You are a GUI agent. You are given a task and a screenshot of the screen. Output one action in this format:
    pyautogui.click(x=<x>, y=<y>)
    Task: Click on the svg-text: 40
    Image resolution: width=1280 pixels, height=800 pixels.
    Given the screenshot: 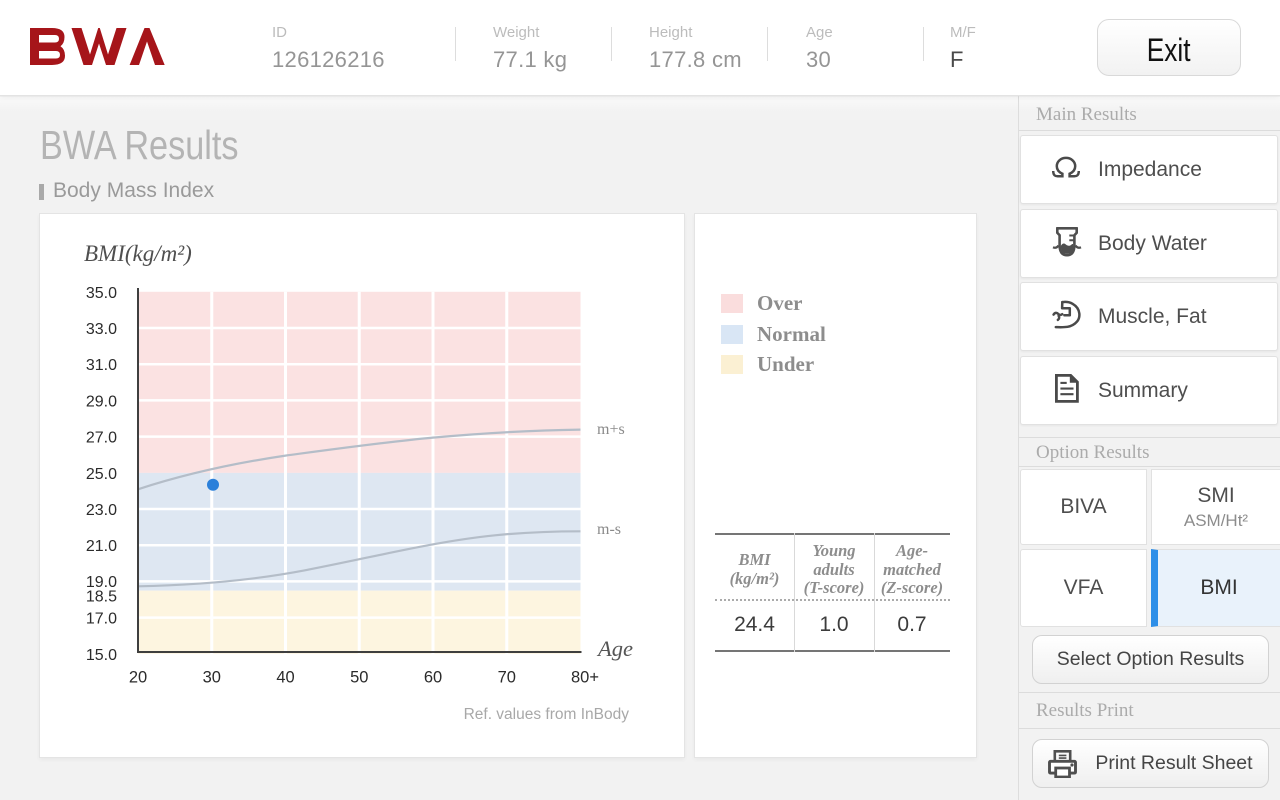 What is the action you would take?
    pyautogui.click(x=285, y=678)
    